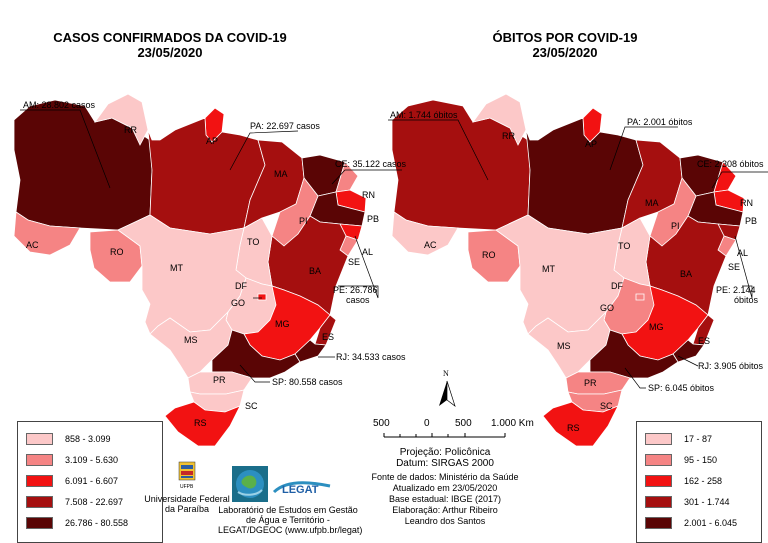  I want to click on map2-legend-label: 162 - 258, so click(703, 480).